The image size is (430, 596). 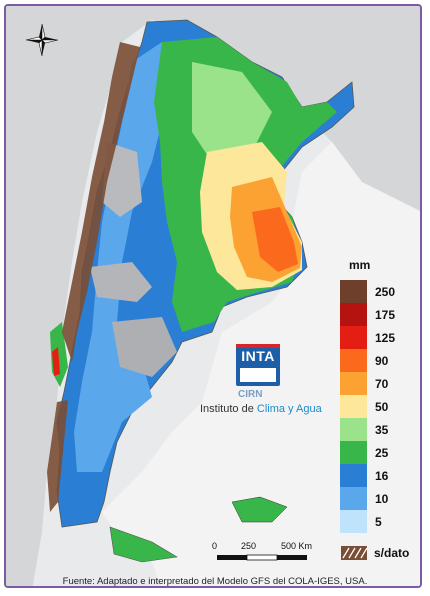 What do you see at coordinates (56, 361) in the screenshot?
I see `coastal-red` at bounding box center [56, 361].